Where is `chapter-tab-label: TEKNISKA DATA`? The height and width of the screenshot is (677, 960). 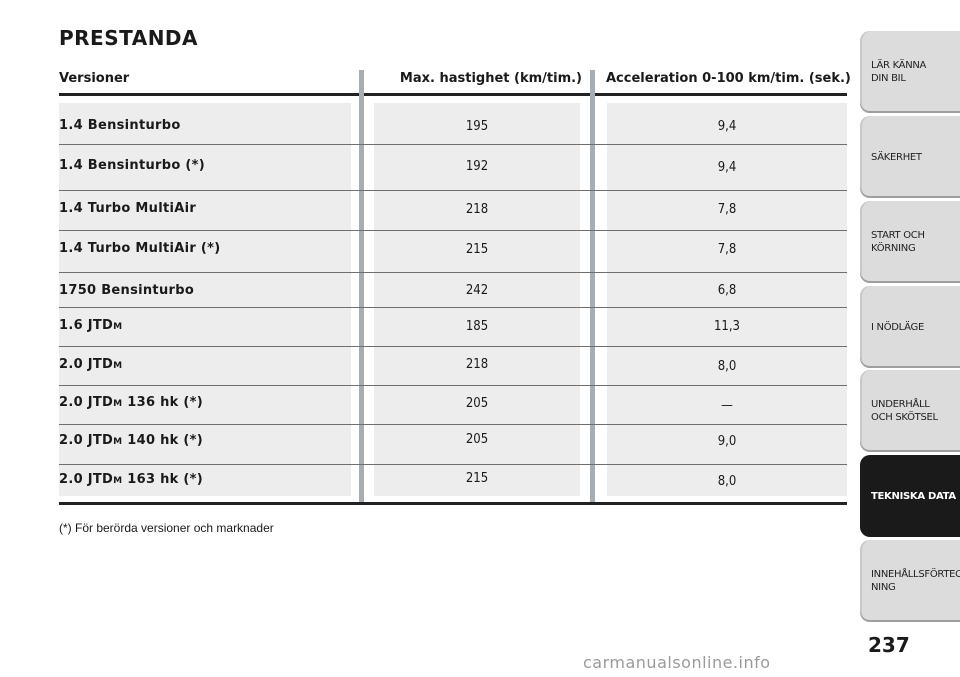 chapter-tab-label: TEKNISKA DATA is located at coordinates (913, 496).